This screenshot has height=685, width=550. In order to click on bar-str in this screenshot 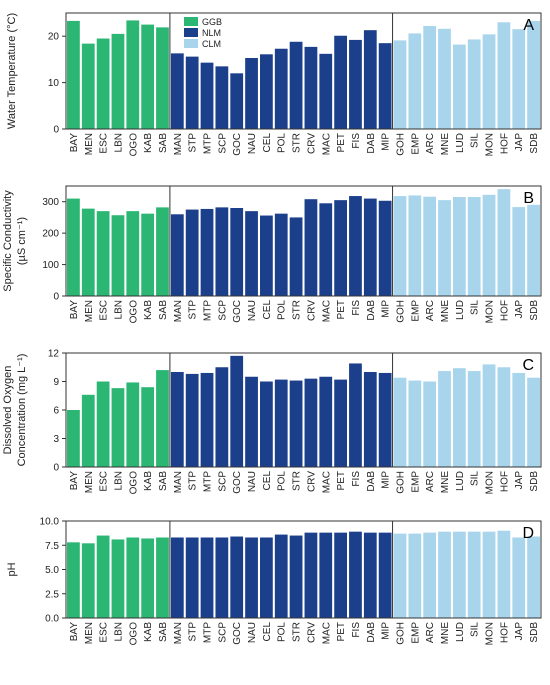, I will do `click(296, 85)`.